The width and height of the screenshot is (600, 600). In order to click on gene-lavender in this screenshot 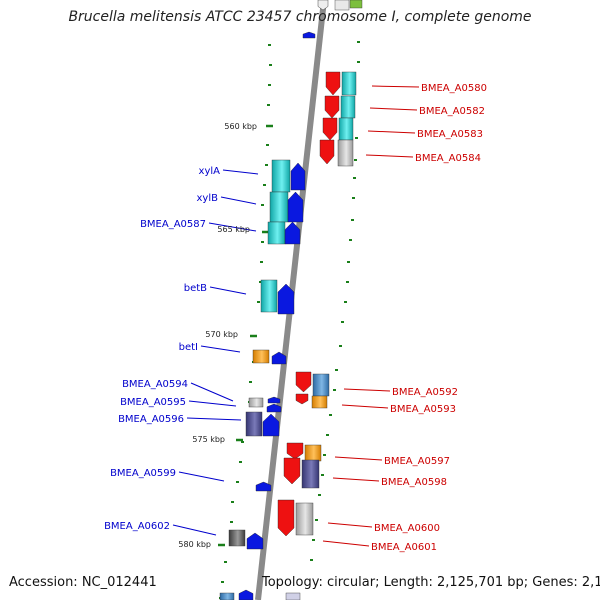, I will do `click(293, 596)`.